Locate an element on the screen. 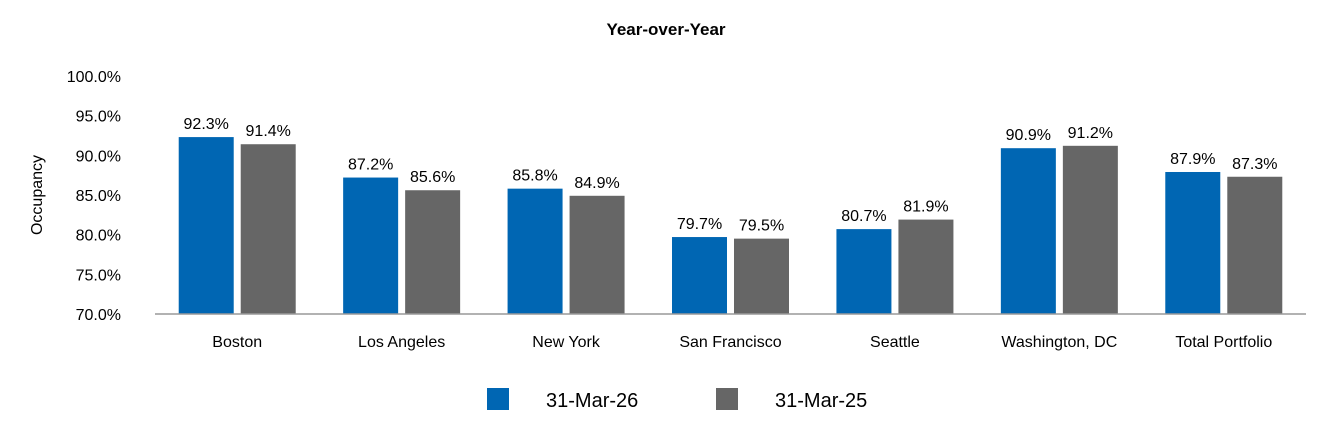 This screenshot has width=1332, height=440. x-category-label: San Francisco is located at coordinates (730, 342).